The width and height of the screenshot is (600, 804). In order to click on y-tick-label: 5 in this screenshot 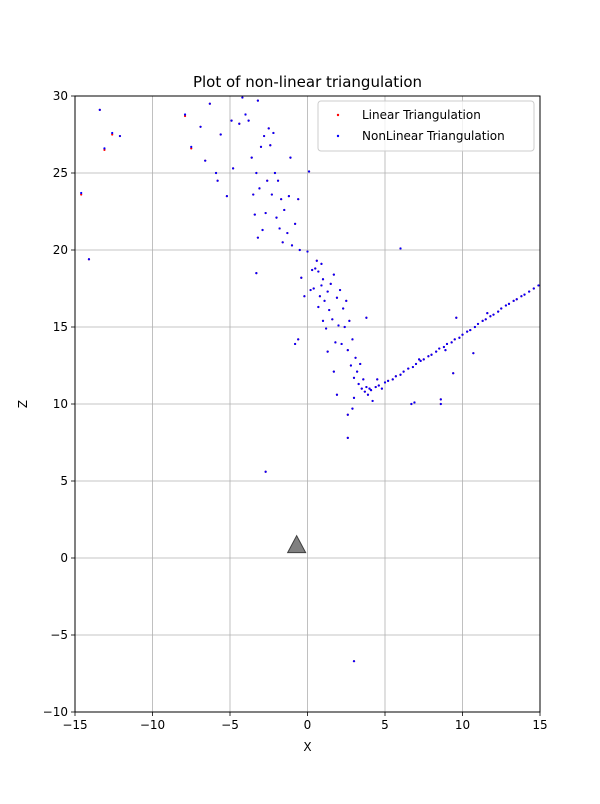, I will do `click(64, 481)`.